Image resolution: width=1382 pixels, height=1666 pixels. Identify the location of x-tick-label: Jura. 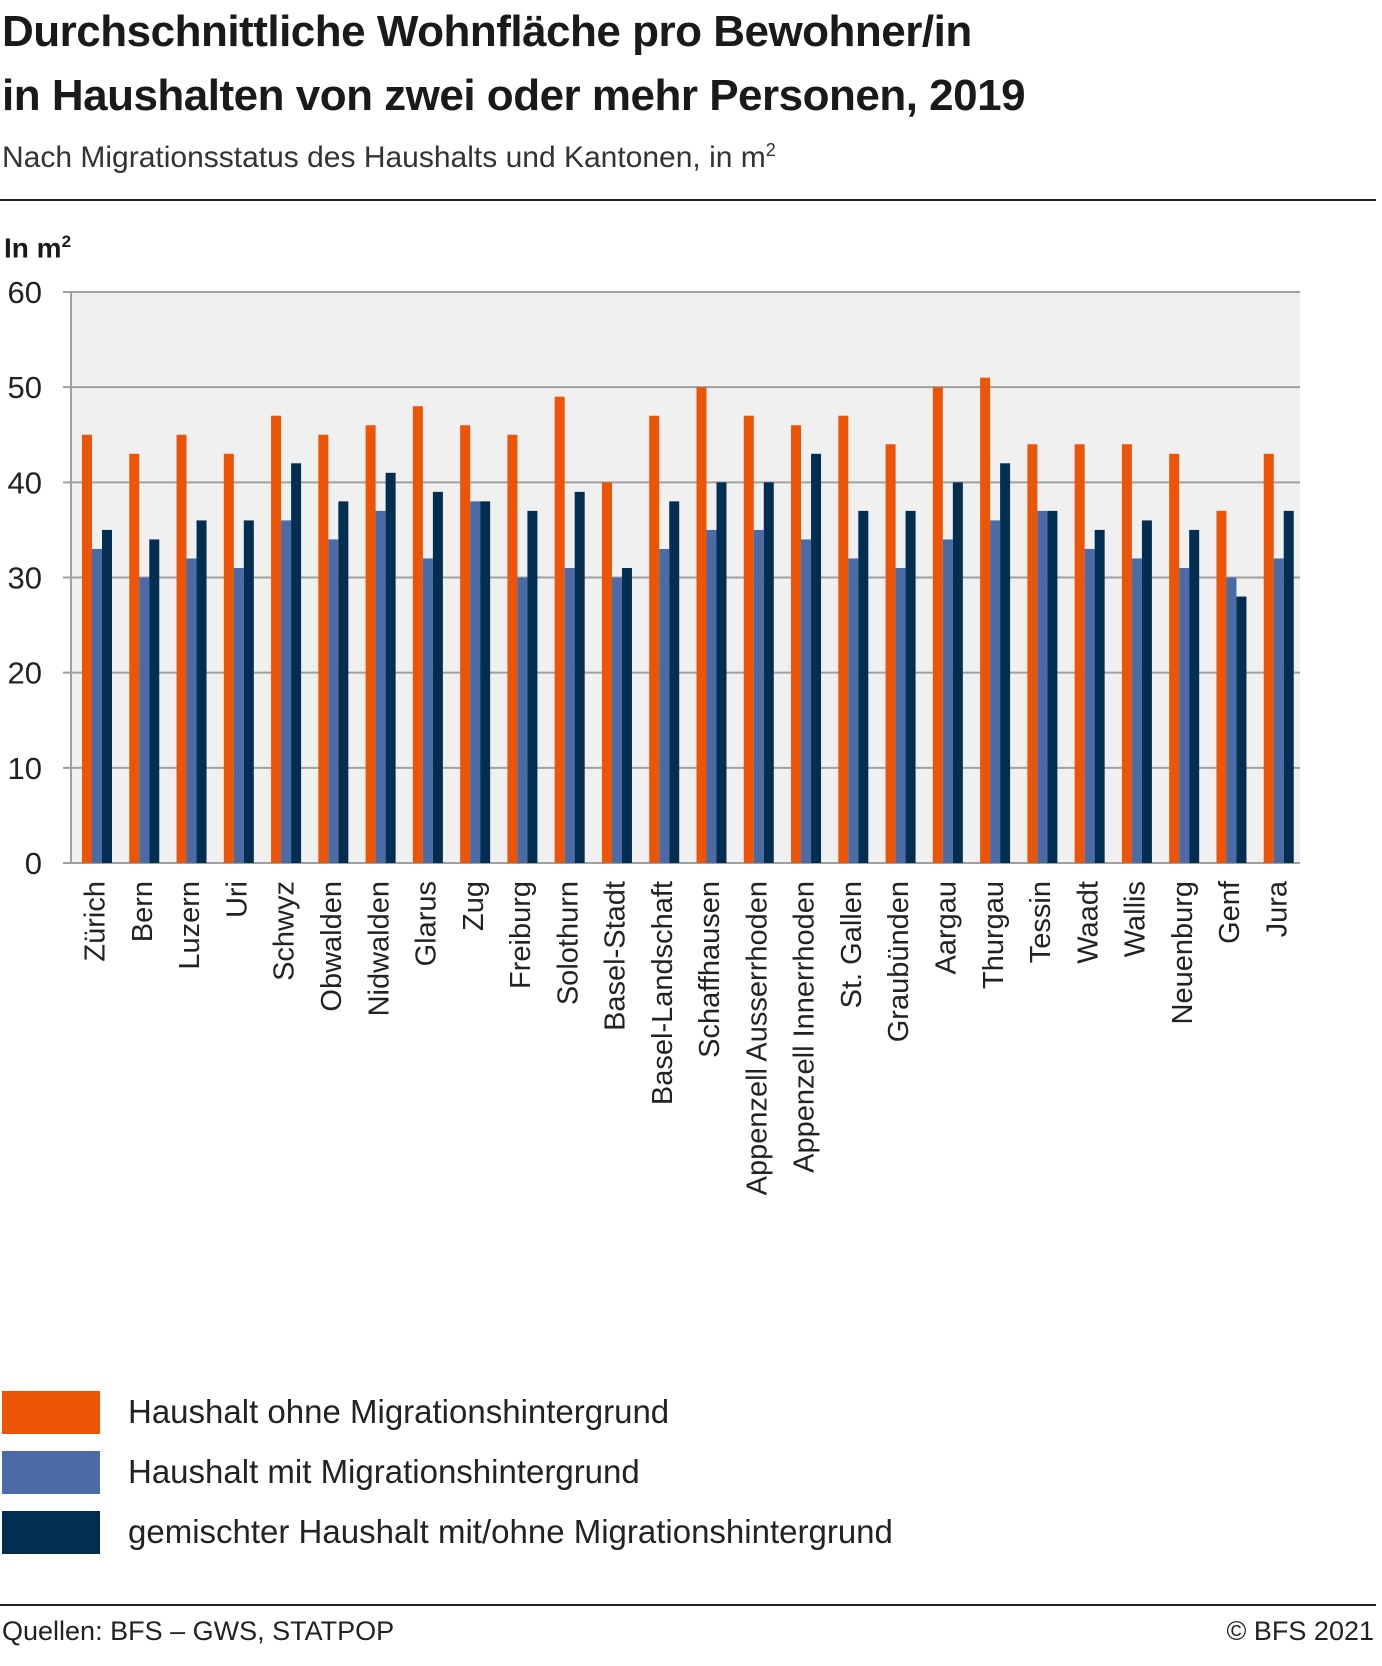
(1277, 908).